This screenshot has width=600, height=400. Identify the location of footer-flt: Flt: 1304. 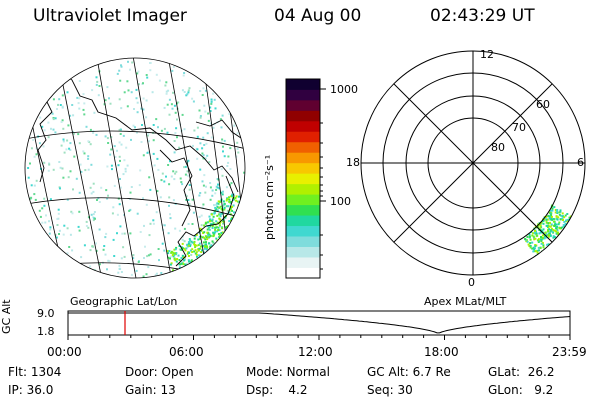
(35, 372).